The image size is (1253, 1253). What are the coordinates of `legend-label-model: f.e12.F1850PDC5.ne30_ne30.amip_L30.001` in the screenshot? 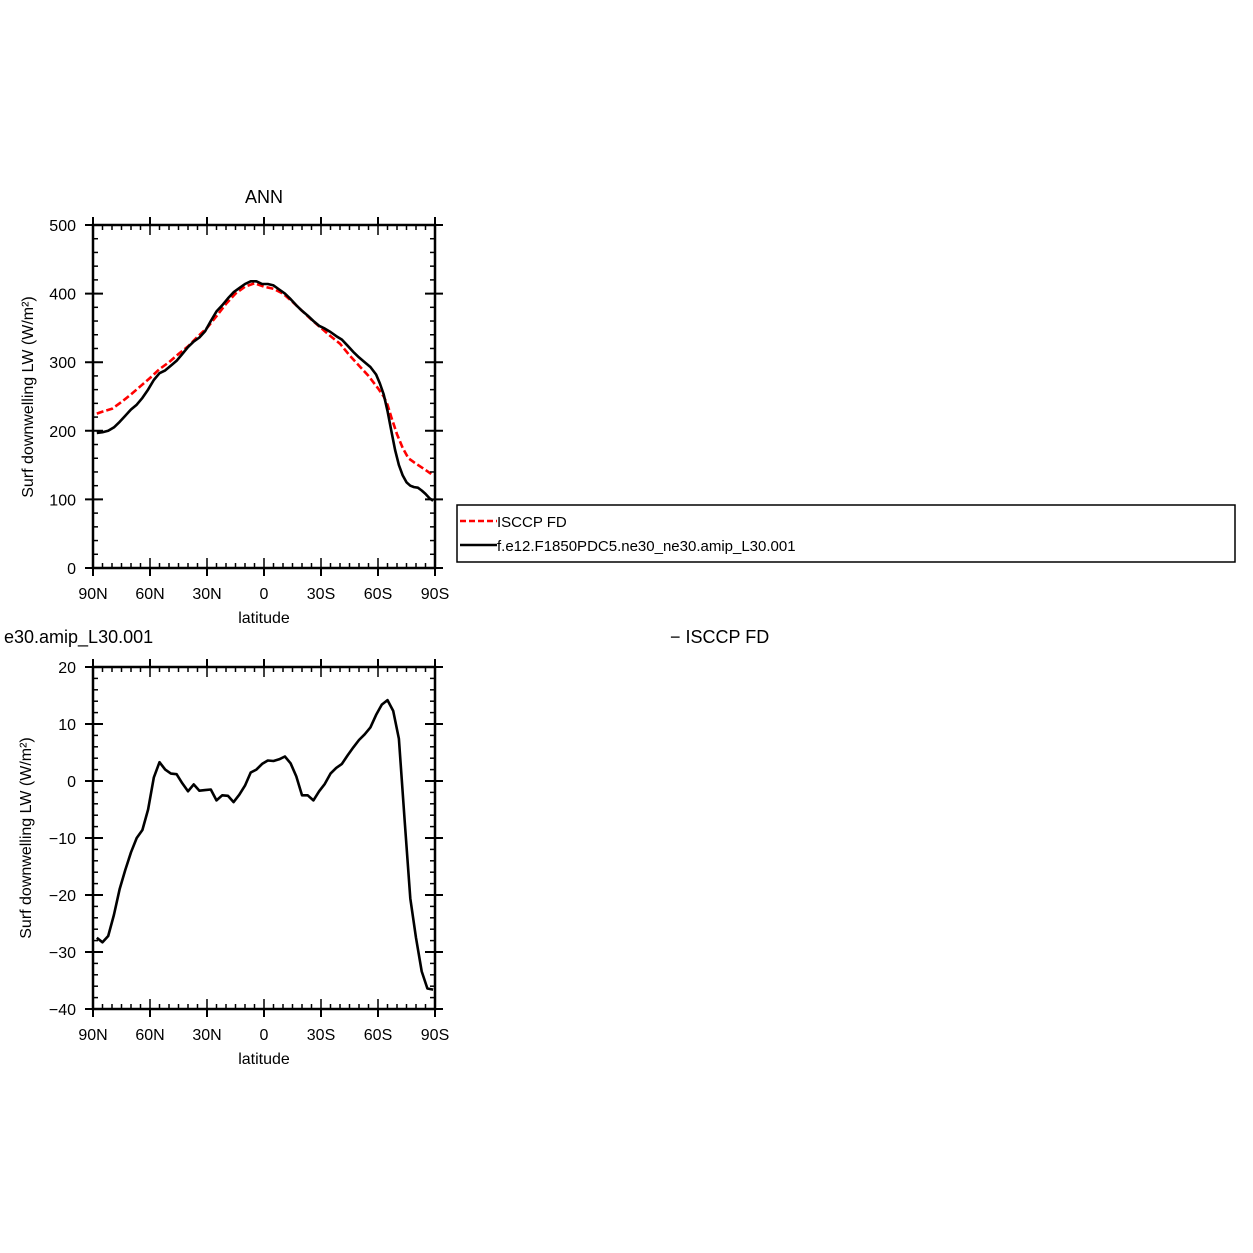 It's located at (646, 546).